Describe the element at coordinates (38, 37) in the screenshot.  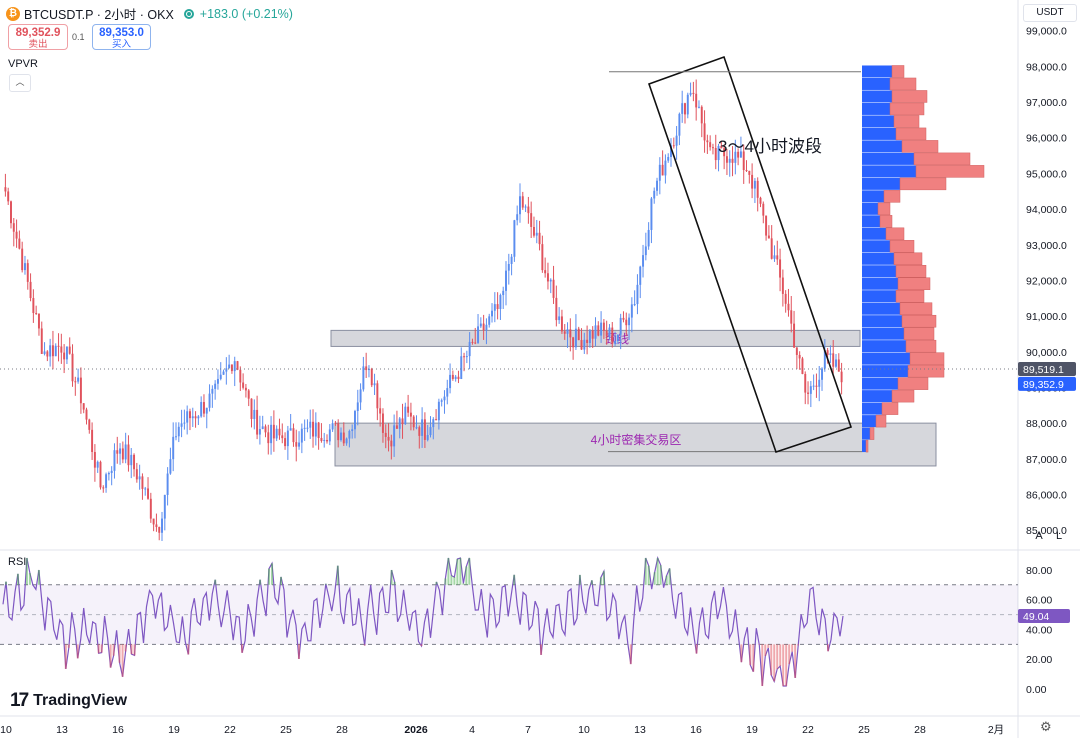
I see `sell-button: 89,352.9 卖出` at that location.